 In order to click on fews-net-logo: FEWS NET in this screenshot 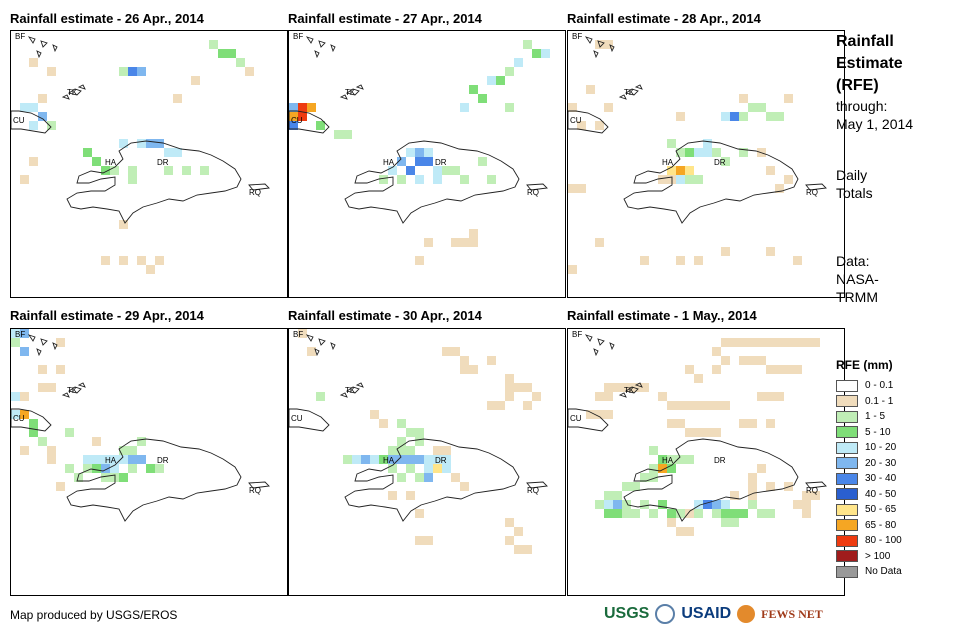, I will do `click(792, 613)`.